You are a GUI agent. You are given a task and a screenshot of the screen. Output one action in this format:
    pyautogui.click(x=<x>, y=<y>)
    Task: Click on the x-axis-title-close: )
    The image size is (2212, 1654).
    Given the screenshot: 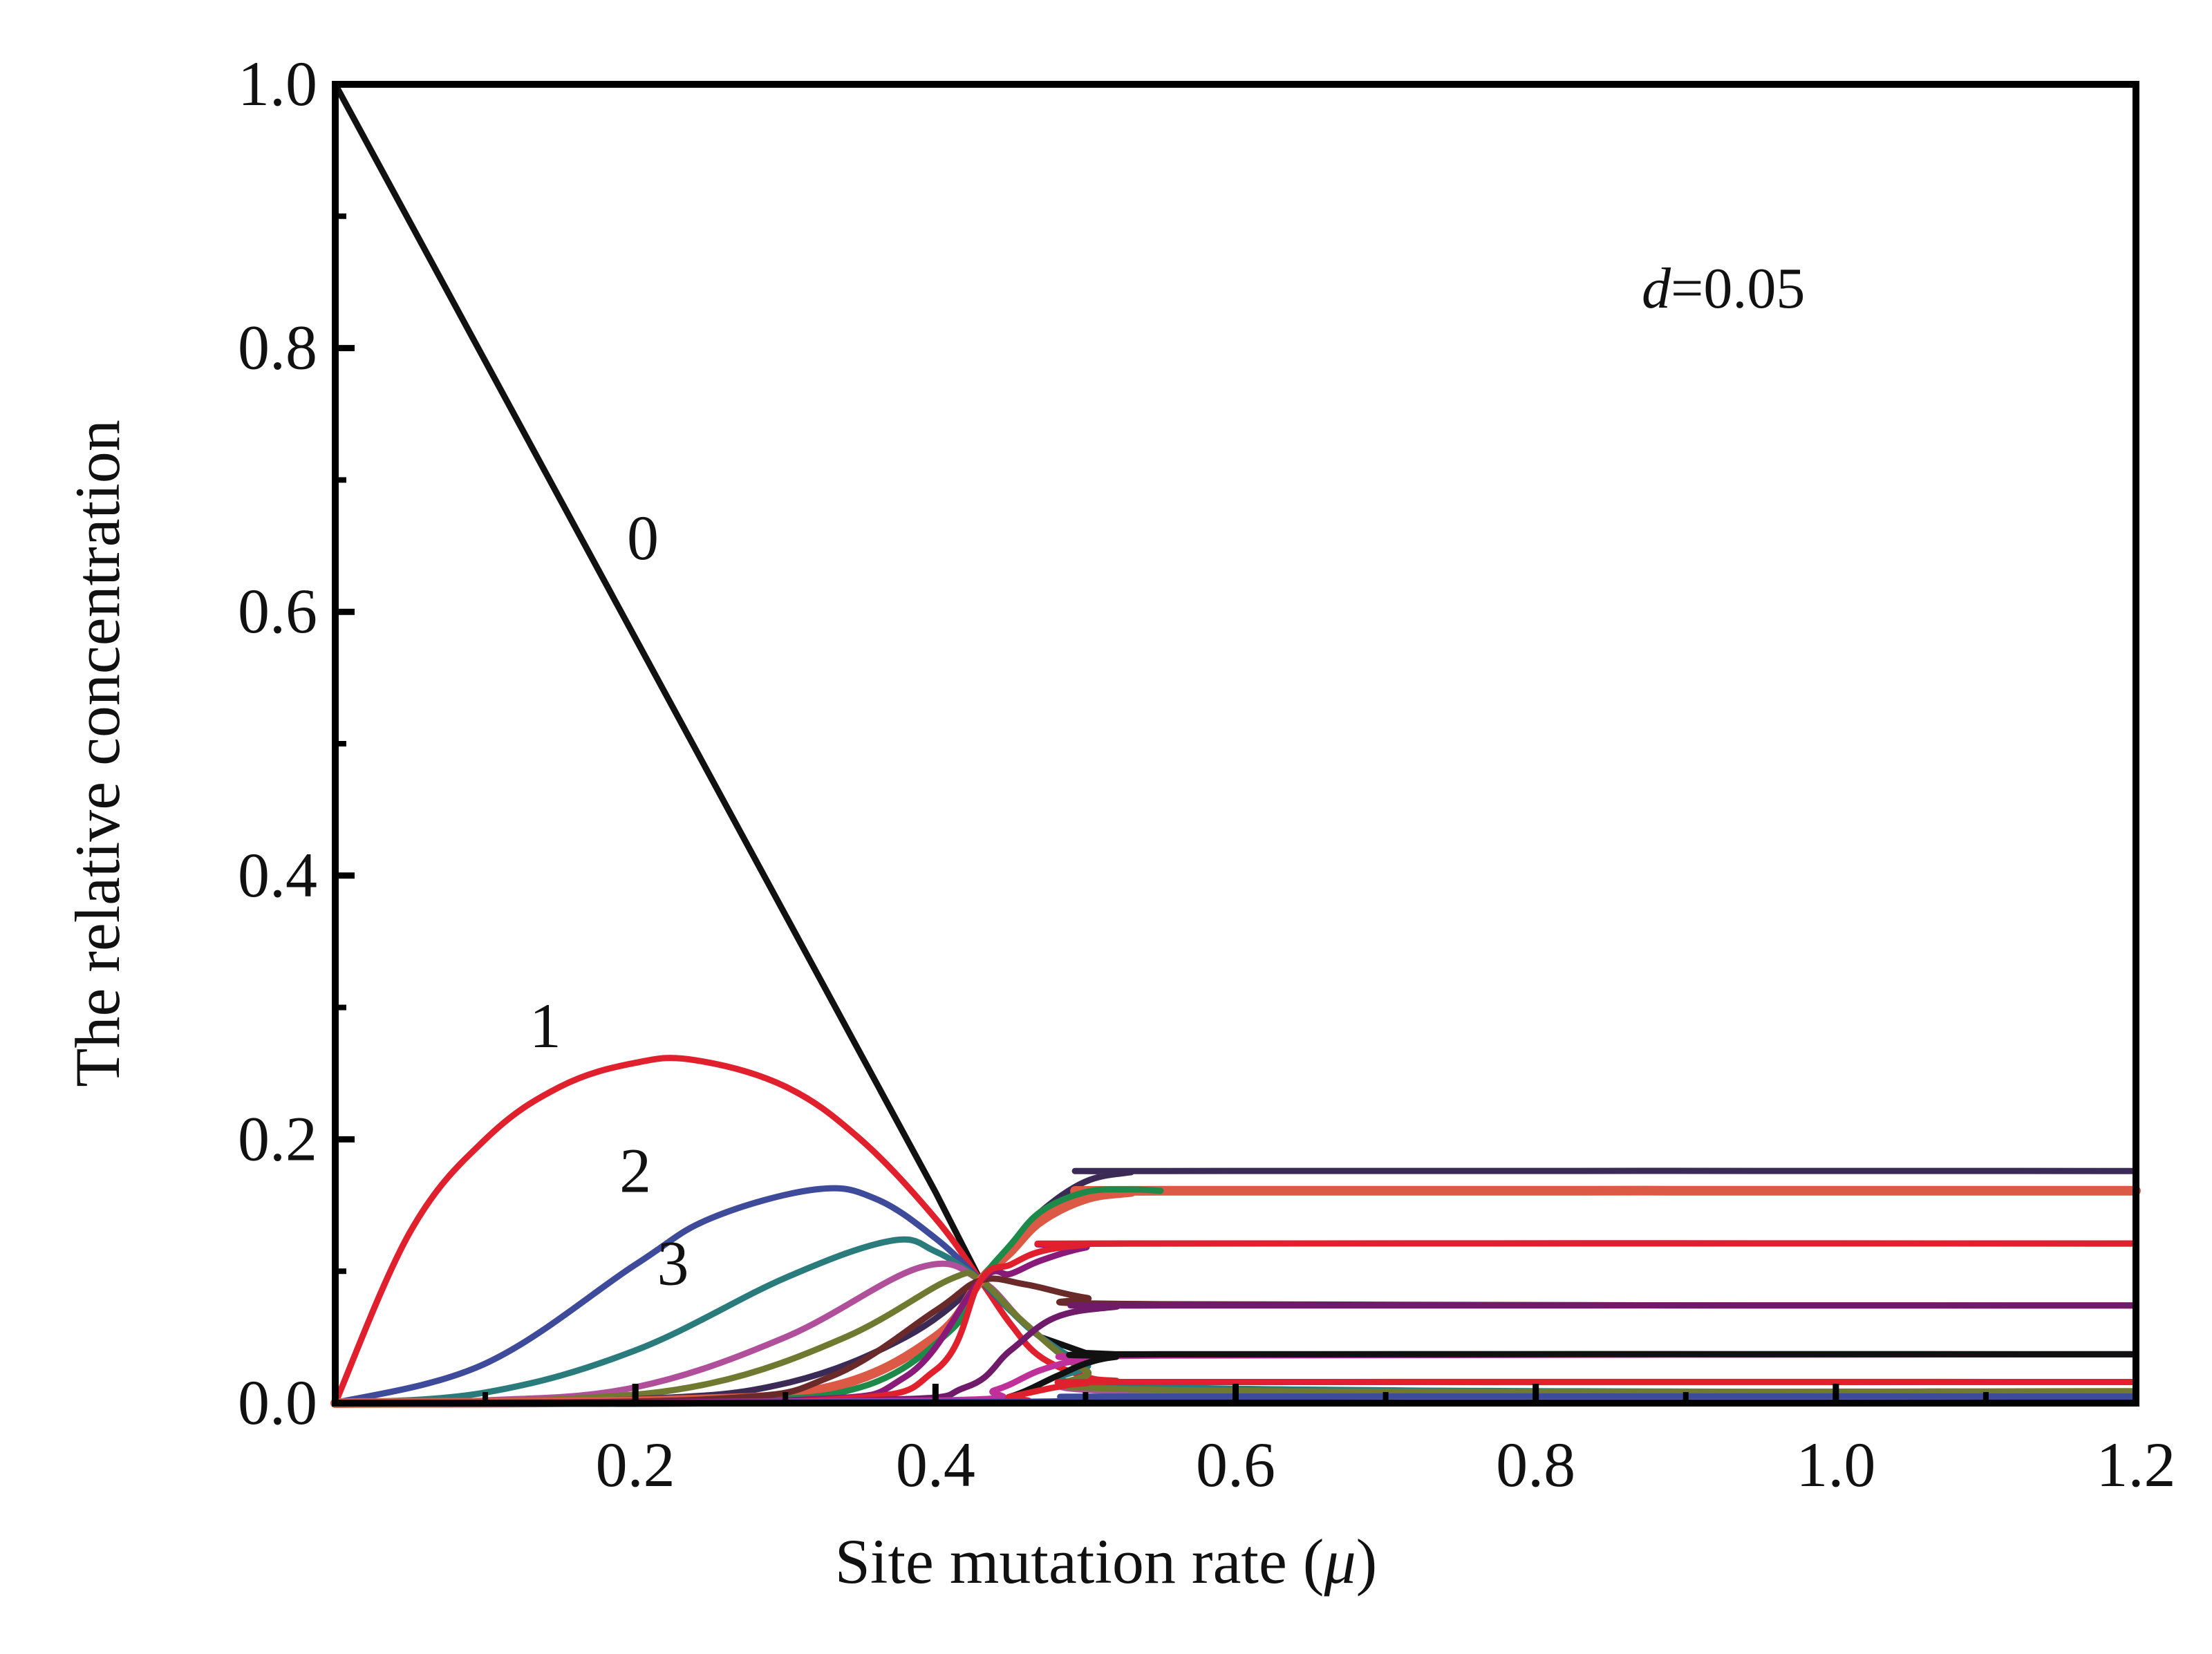 What is the action you would take?
    pyautogui.click(x=1367, y=1561)
    